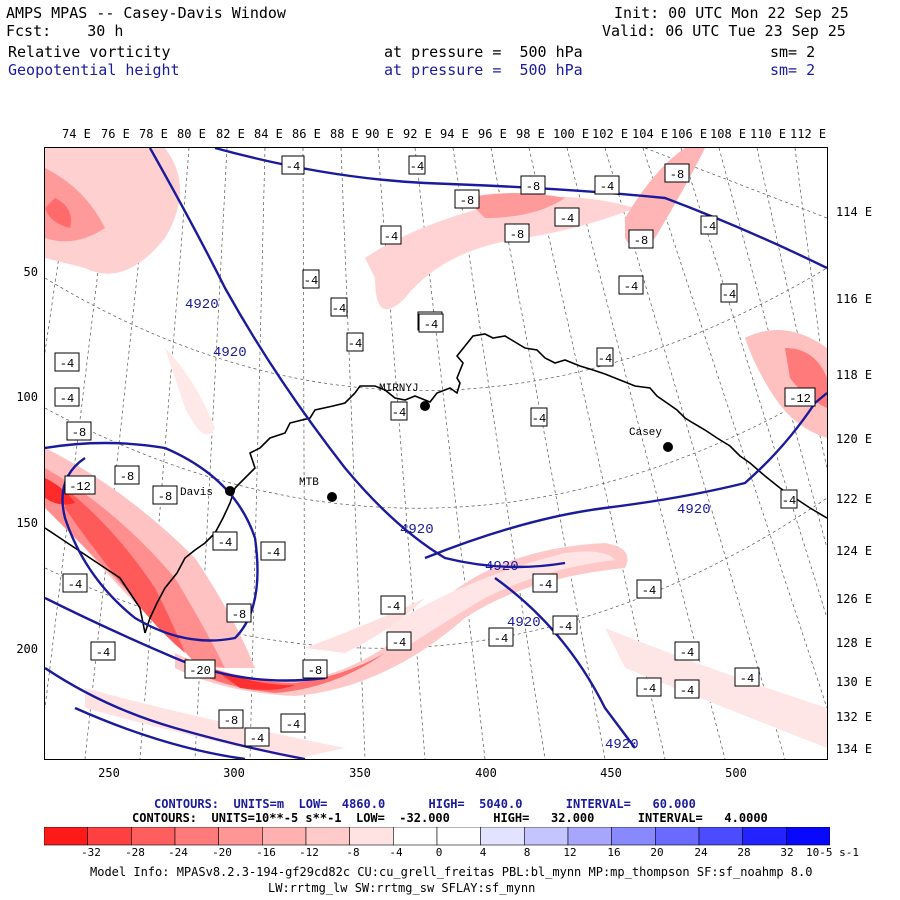 The image size is (900, 900). What do you see at coordinates (854, 599) in the screenshot?
I see `lon-label: 126 E` at bounding box center [854, 599].